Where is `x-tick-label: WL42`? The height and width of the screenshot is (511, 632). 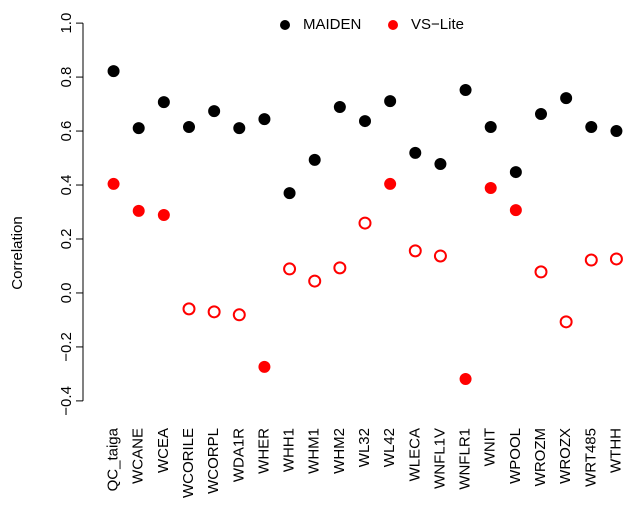
x-tick-label: WL42 is located at coordinates (389, 447).